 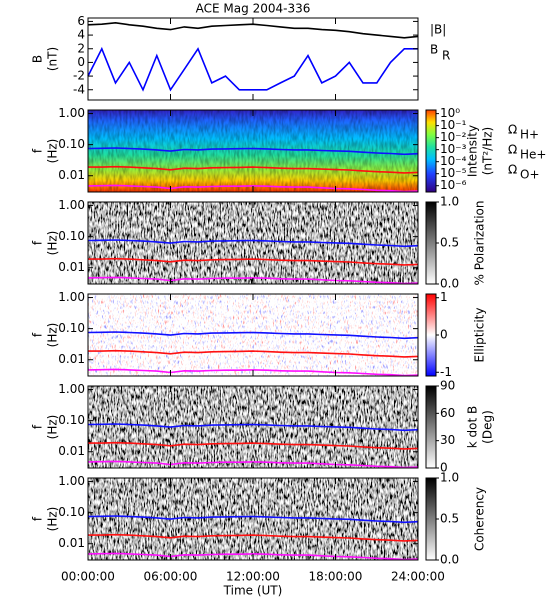 What do you see at coordinates (473, 427) in the screenshot?
I see `colorbar-label: k dot B` at bounding box center [473, 427].